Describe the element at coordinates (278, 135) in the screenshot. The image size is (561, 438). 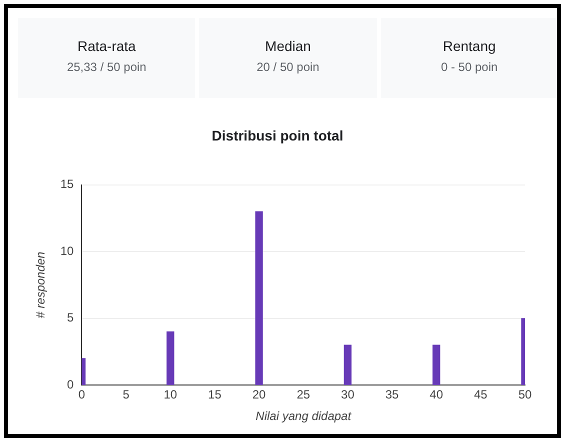
I see `chart-title: Distribusi poin total` at that location.